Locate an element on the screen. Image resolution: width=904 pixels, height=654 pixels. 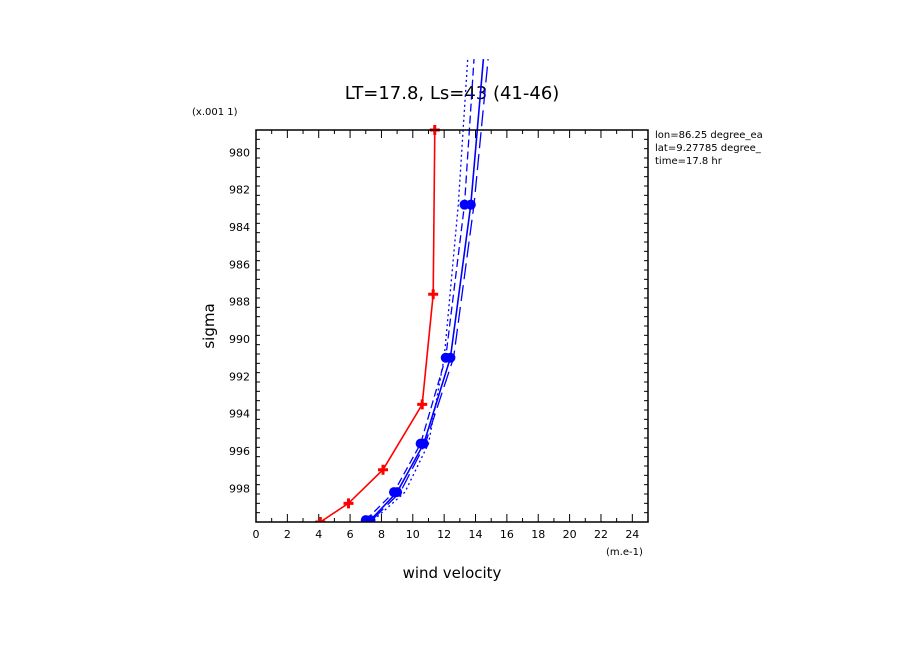
x-tick-label: 20 is located at coordinates (570, 534).